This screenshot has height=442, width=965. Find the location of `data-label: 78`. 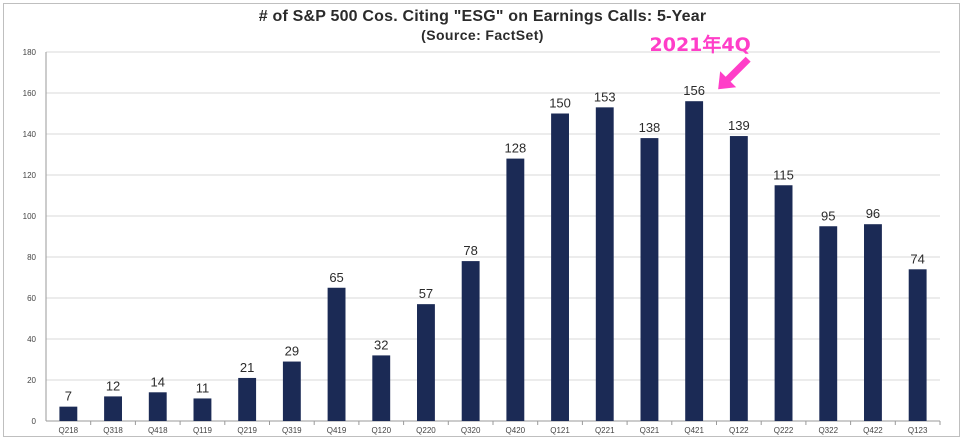

data-label: 78 is located at coordinates (470, 250).